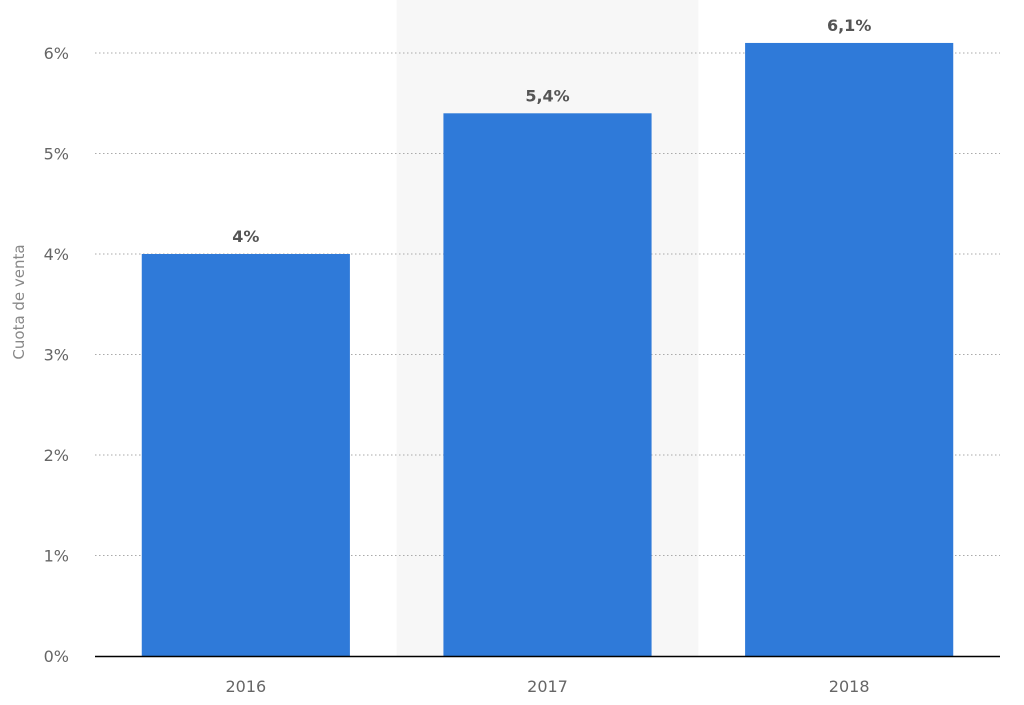 This screenshot has width=1024, height=705. I want to click on x-tick-label-2017: 2017, so click(547, 686).